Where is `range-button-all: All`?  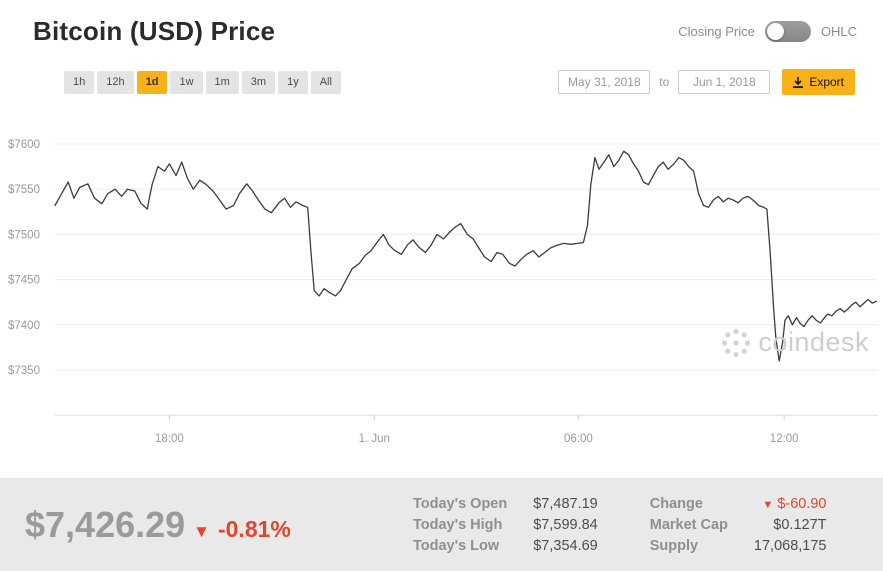
range-button-all: All is located at coordinates (325, 82).